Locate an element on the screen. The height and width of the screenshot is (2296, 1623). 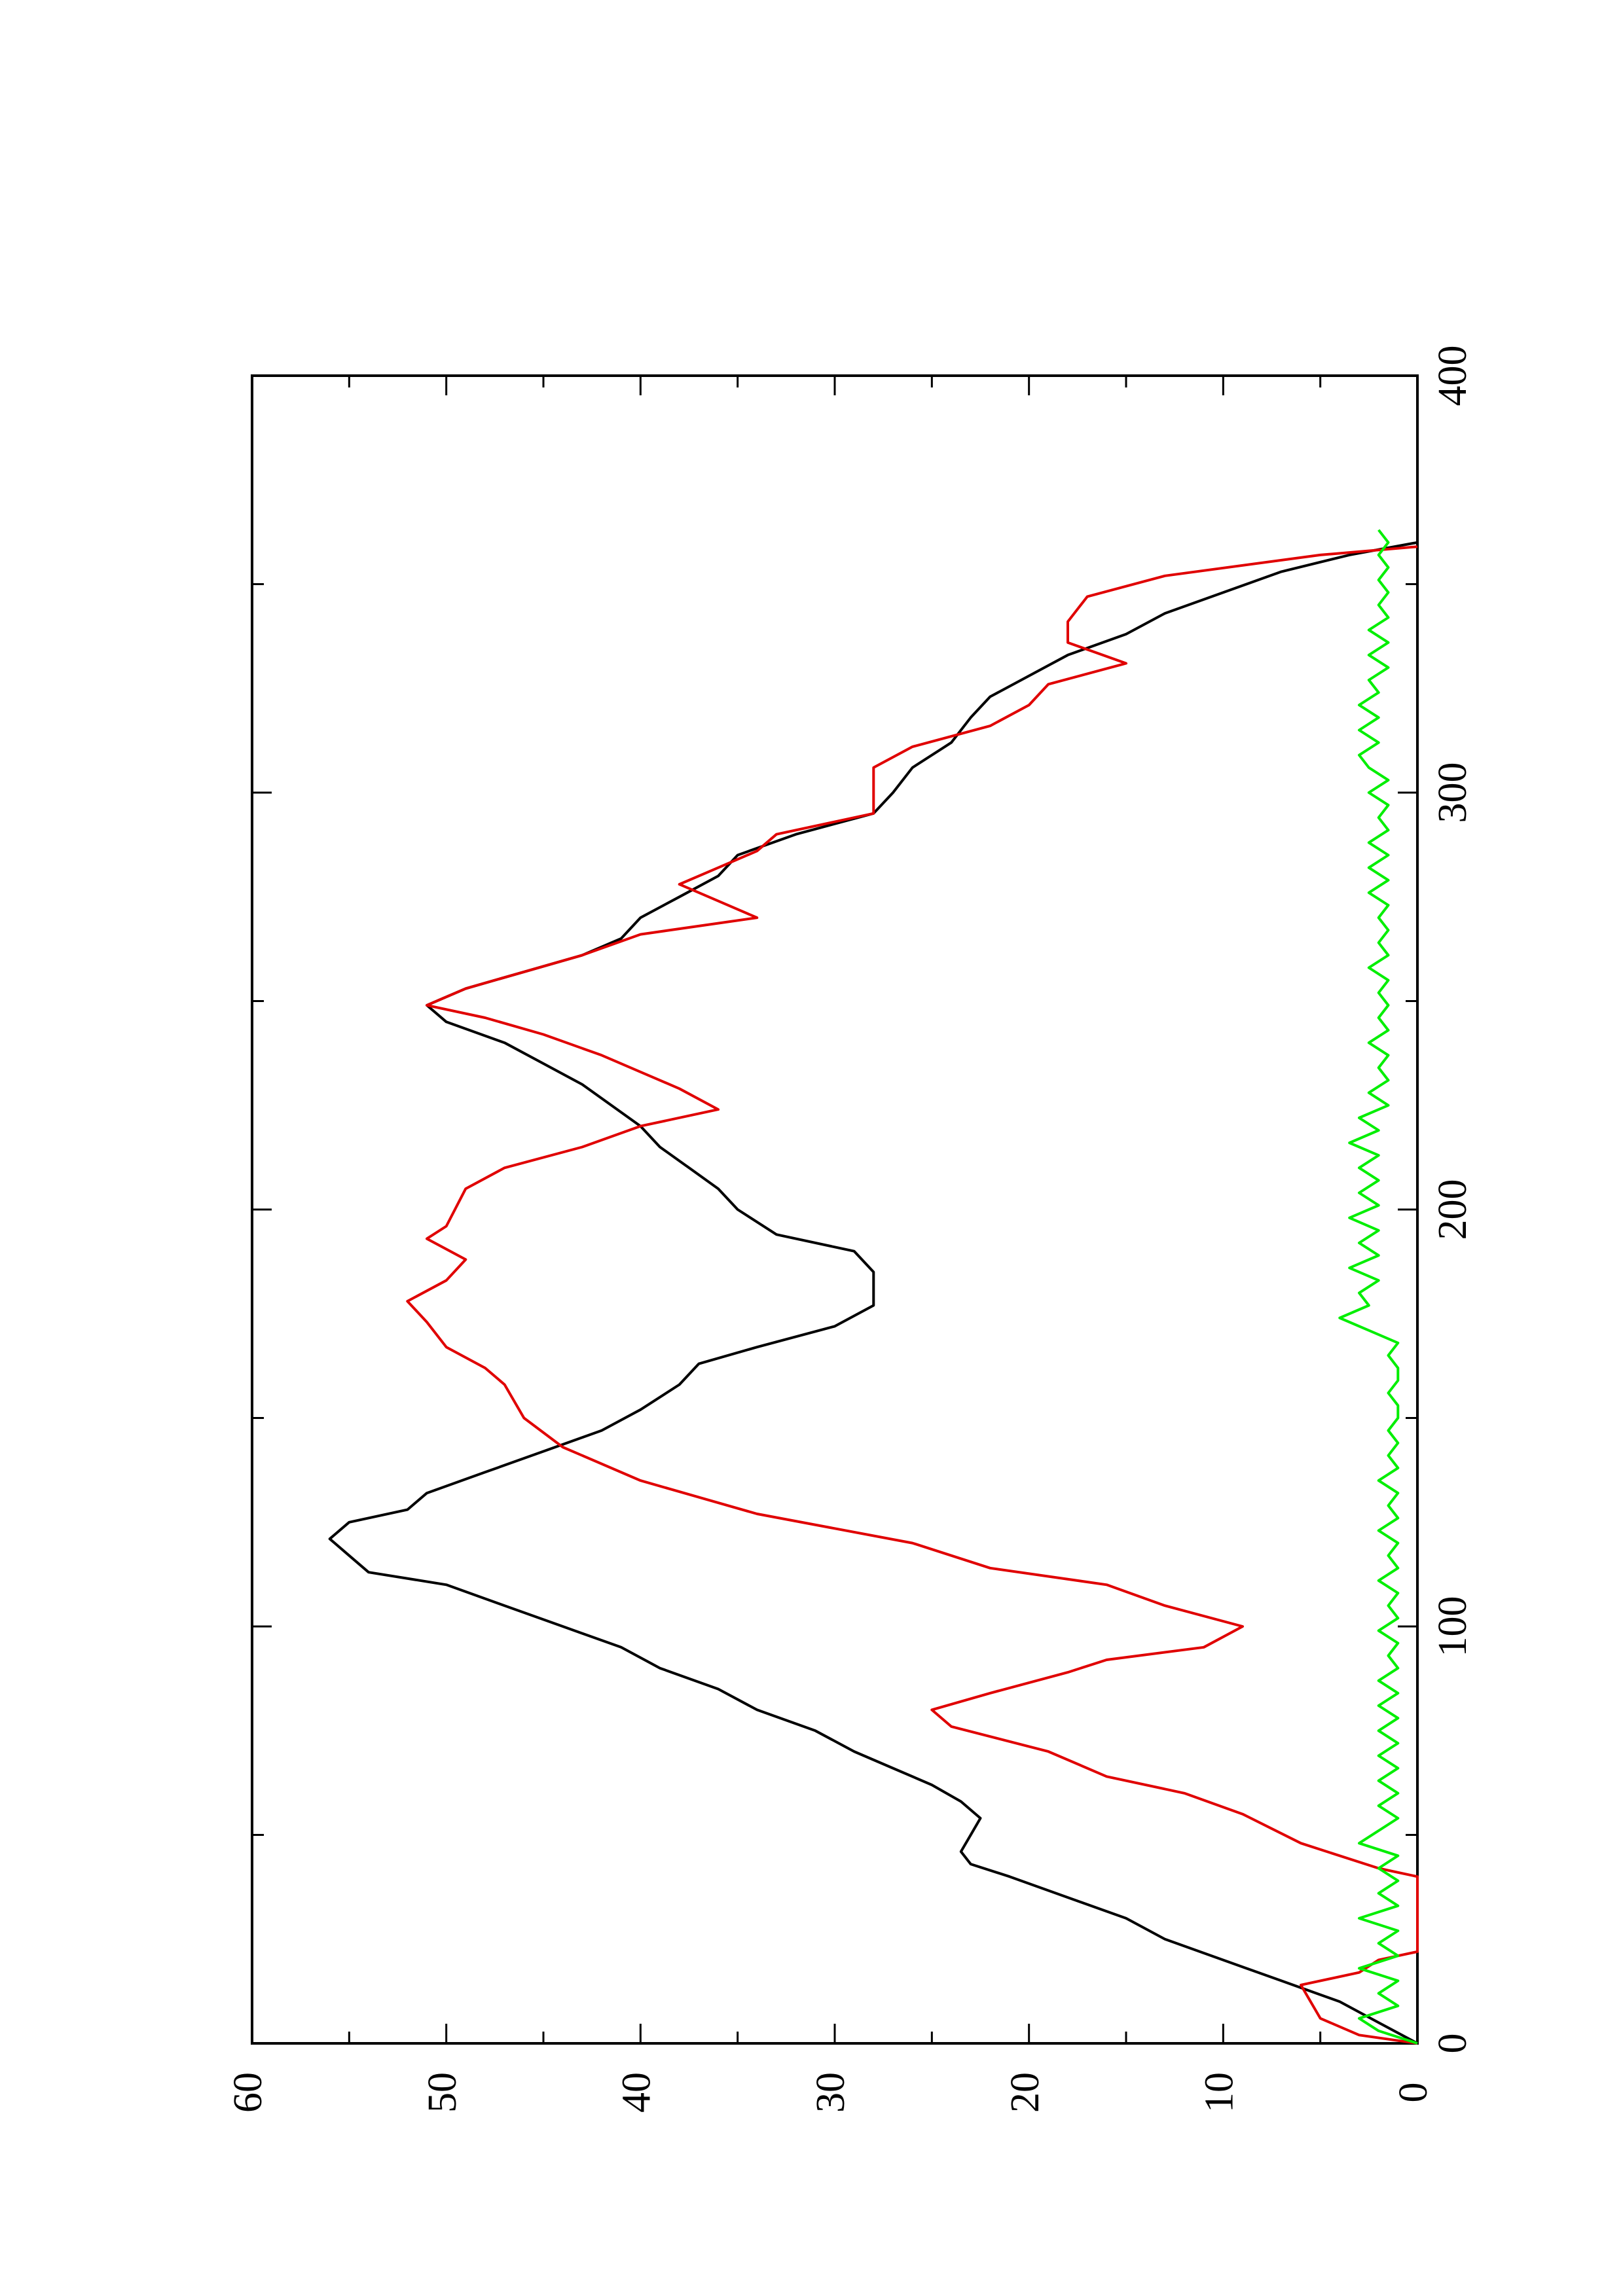
y-tick-label: 10 is located at coordinates (1219, 2092).